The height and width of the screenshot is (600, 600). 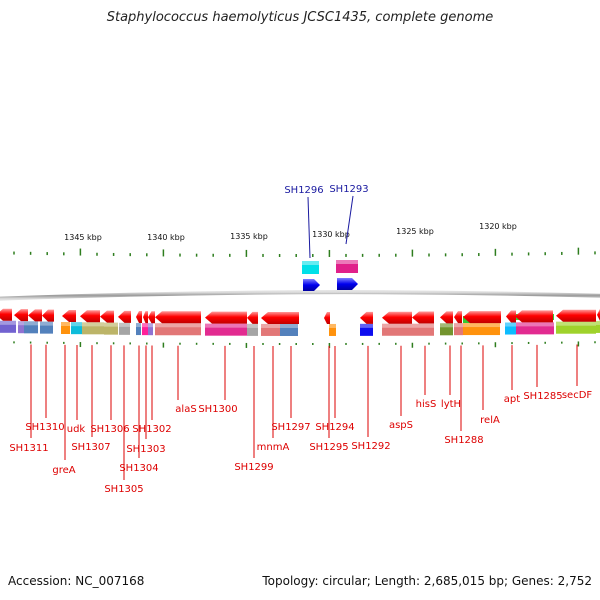 I want to click on gene-label: aspS, so click(x=401, y=425).